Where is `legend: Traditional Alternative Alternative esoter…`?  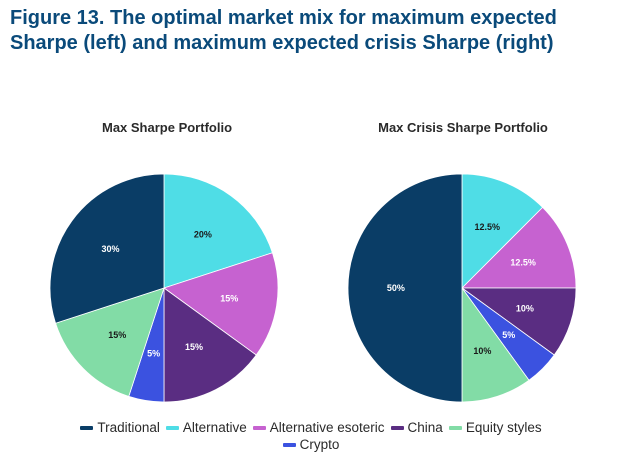
legend: Traditional Alternative Alternative esoter… is located at coordinates (311, 436).